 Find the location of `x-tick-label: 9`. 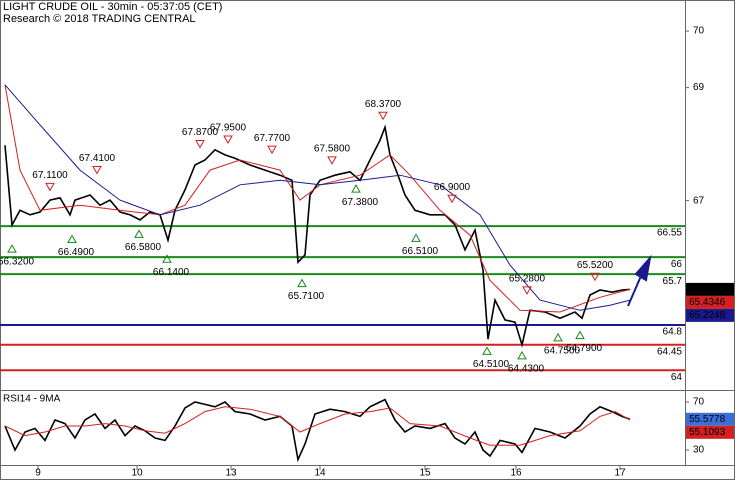

x-tick-label: 9 is located at coordinates (38, 473).